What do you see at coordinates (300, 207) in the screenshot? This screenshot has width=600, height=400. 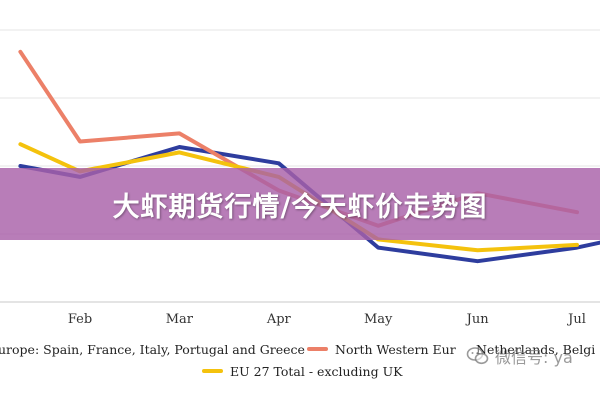 I see `banner-title: 大虾期货行情/今天虾价走势图` at bounding box center [300, 207].